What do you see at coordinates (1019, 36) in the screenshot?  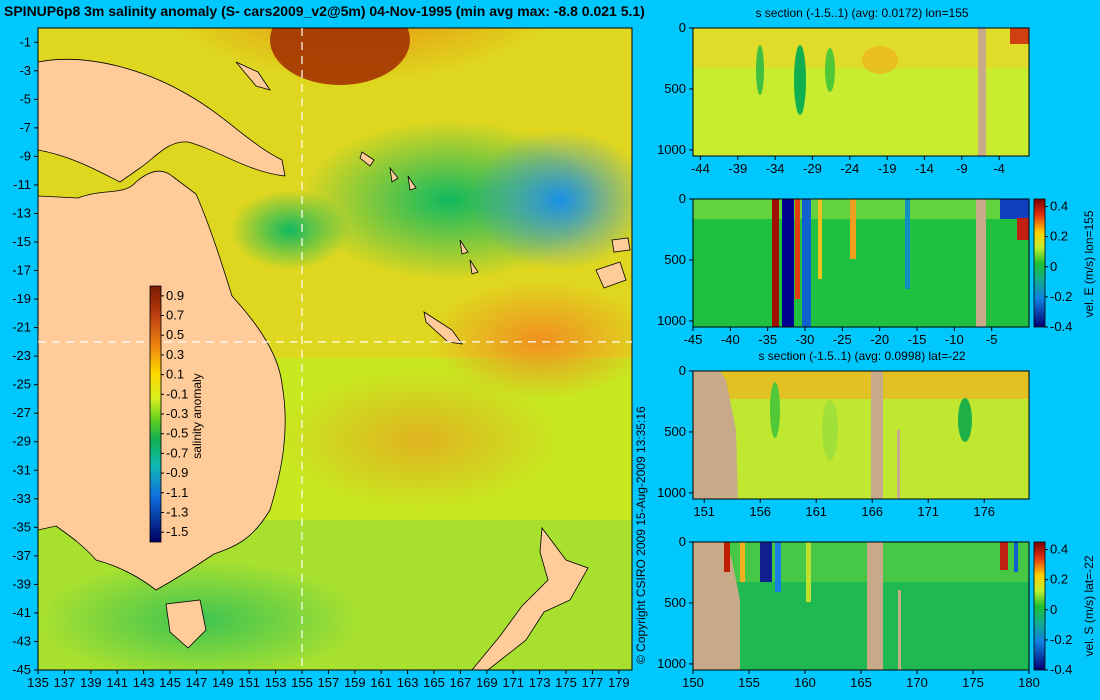 I see `s-lon-hot-corner` at bounding box center [1019, 36].